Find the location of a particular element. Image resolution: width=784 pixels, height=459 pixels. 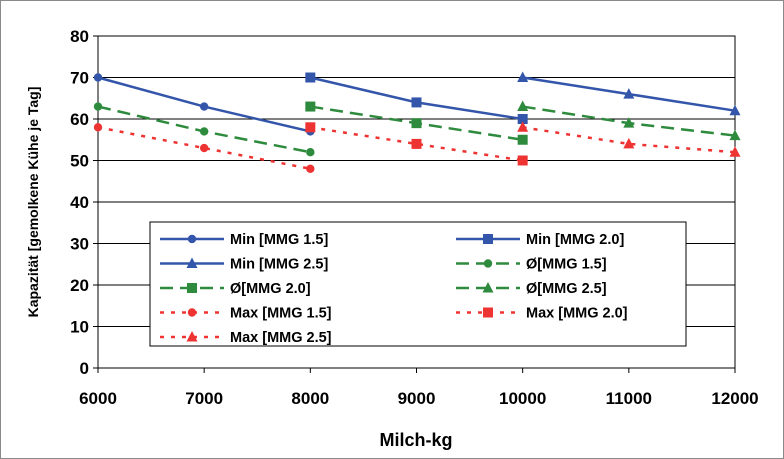

legend-entry: Min [MMG 2.5] is located at coordinates (244, 265).